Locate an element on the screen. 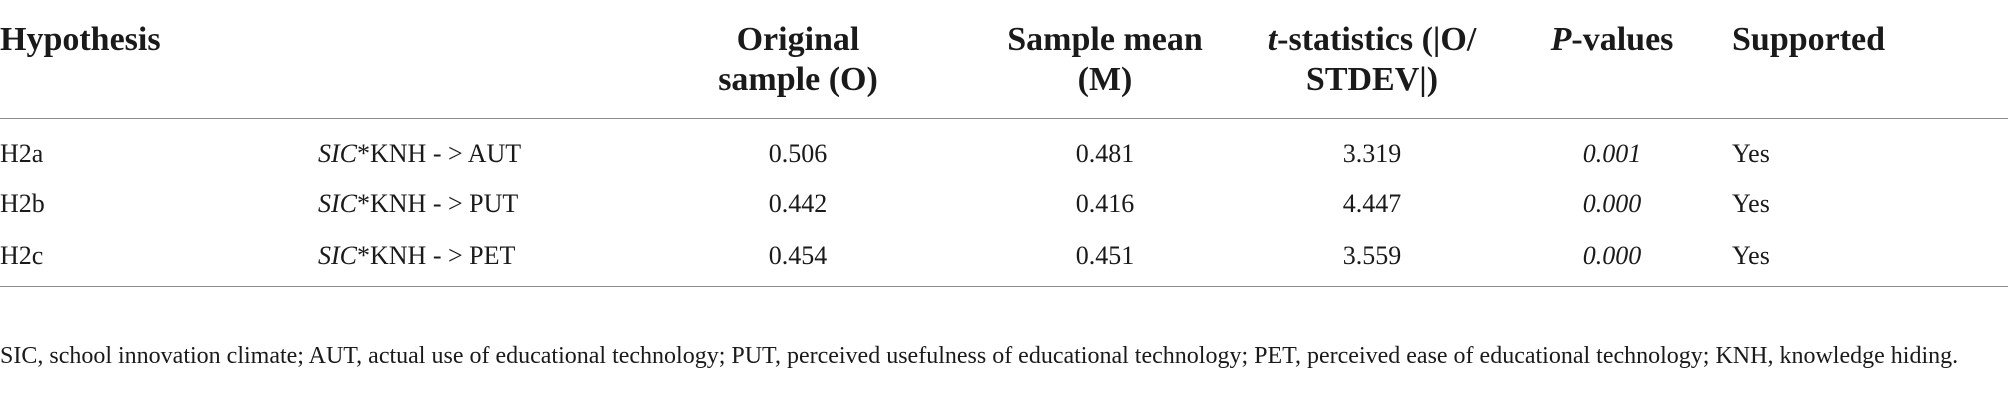  cell-original-sample: 0.506 is located at coordinates (798, 153).